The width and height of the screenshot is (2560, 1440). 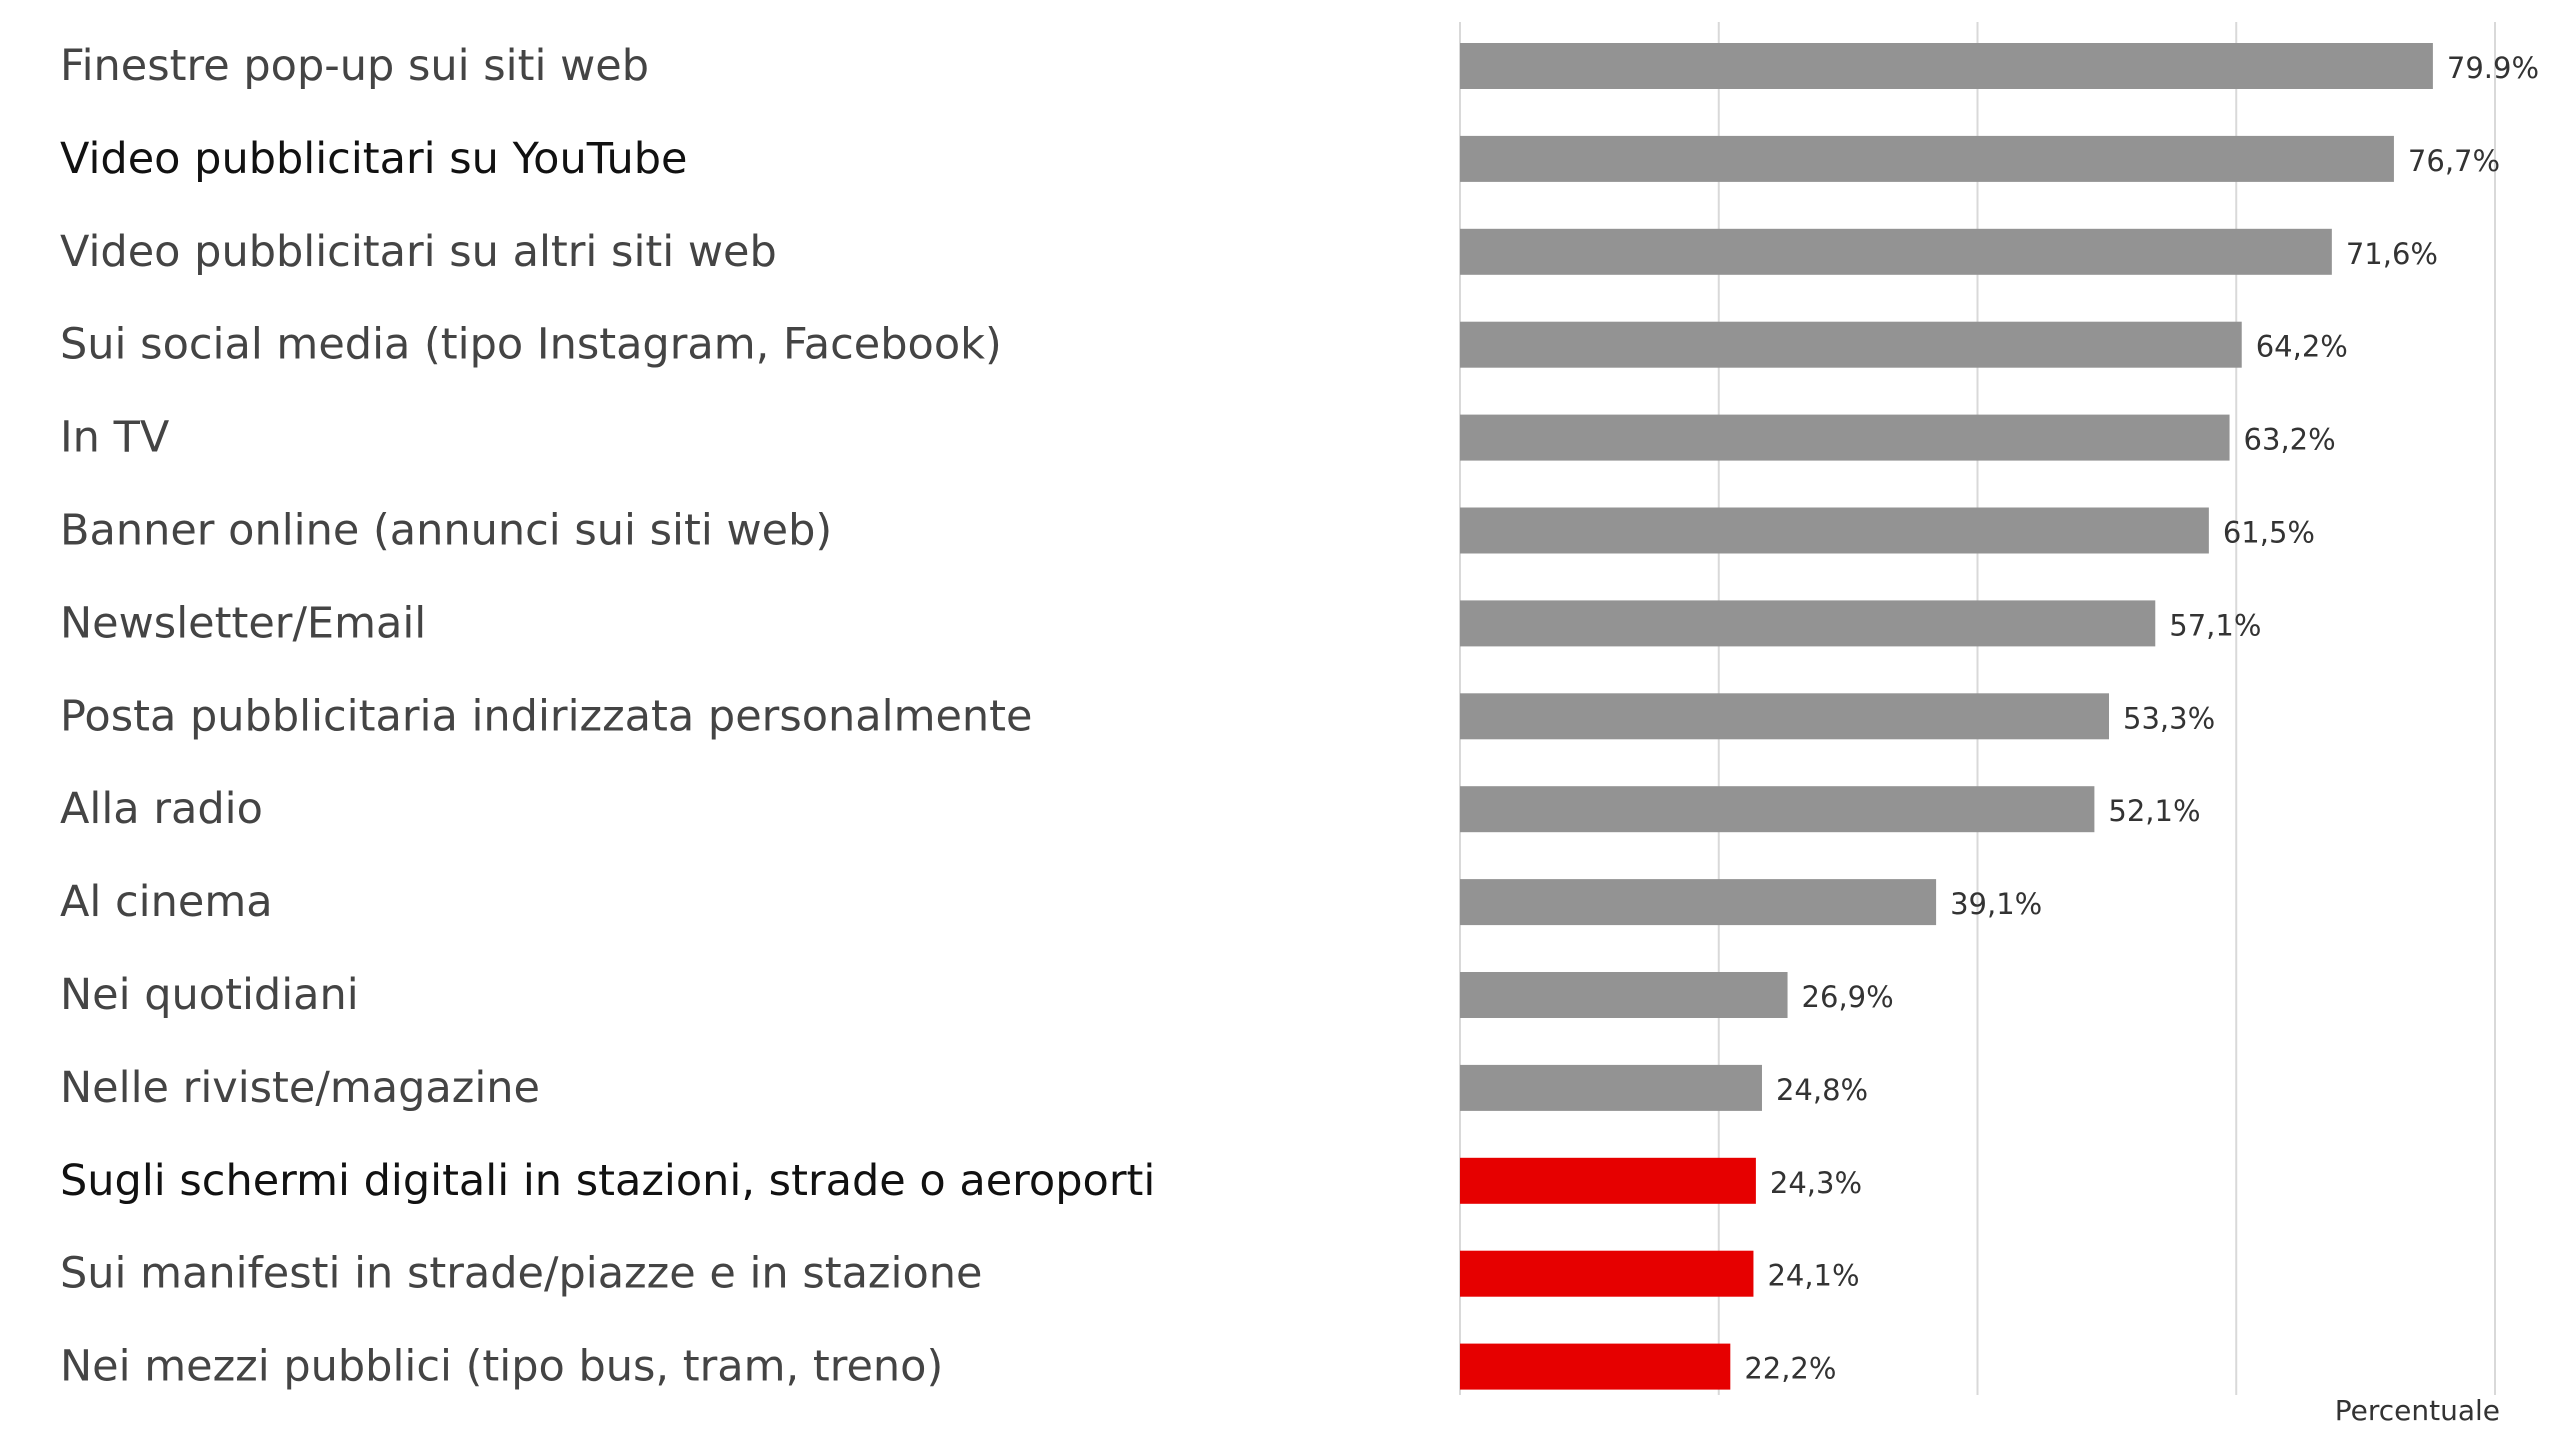 I want to click on category-label: Nelle riviste/magazine, so click(x=300, y=1088).